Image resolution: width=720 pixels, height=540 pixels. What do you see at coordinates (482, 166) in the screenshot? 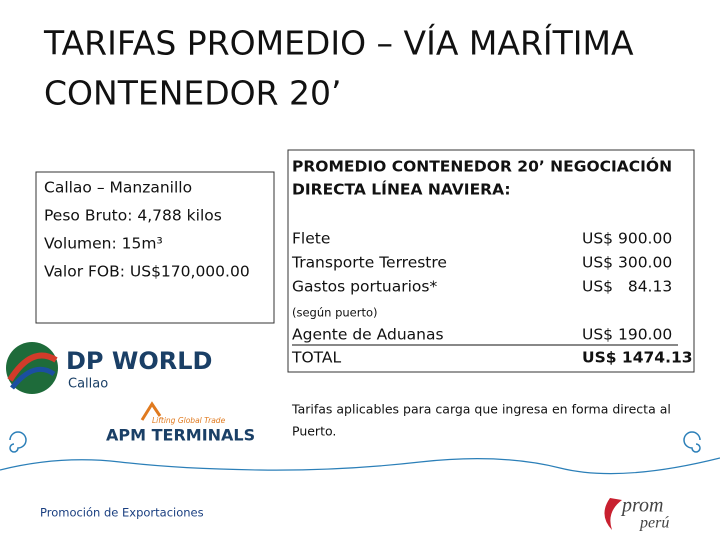
I see `rates-header: PROMEDIO CONTENEDOR 20’ NEGOCIACIÓN` at bounding box center [482, 166].